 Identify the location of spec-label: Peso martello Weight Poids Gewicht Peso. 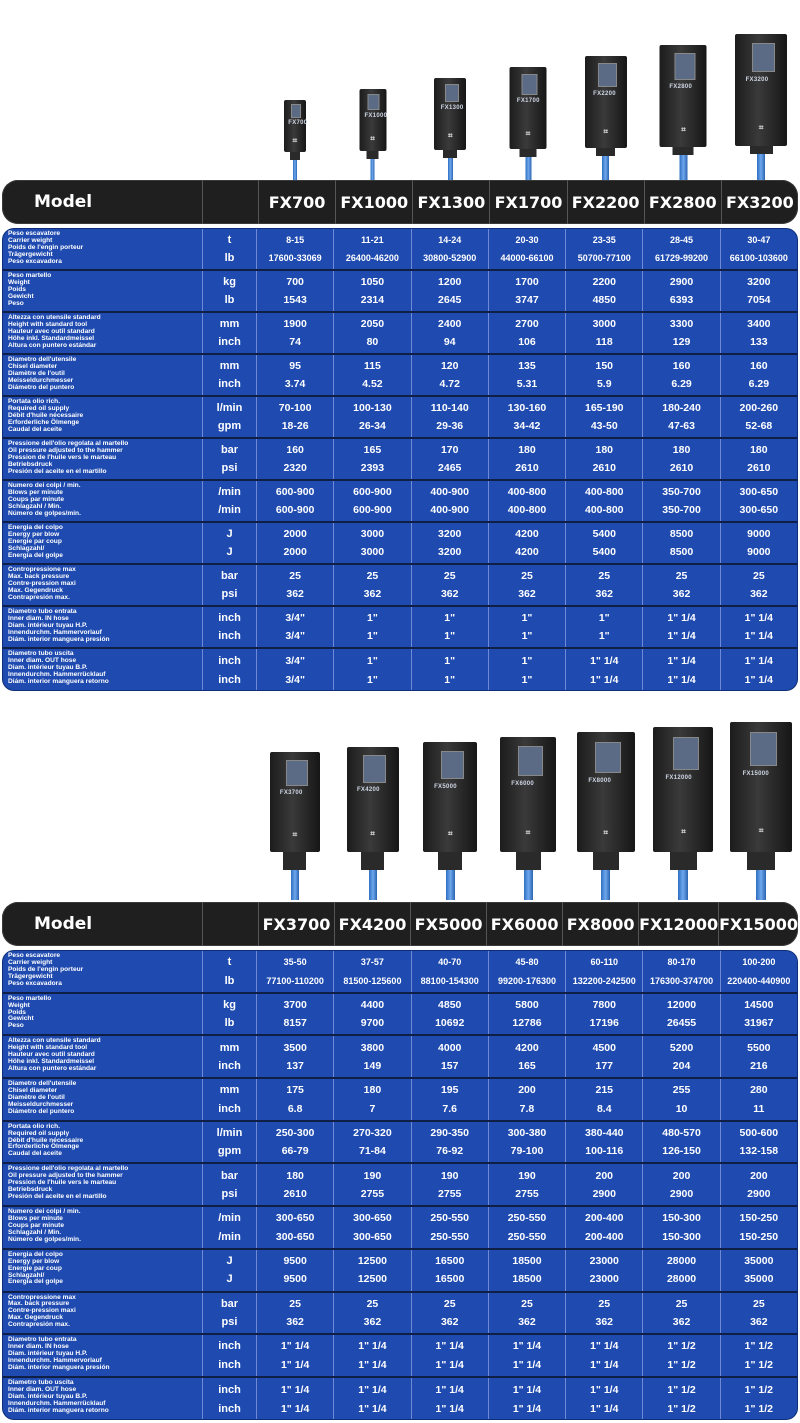
(103, 291).